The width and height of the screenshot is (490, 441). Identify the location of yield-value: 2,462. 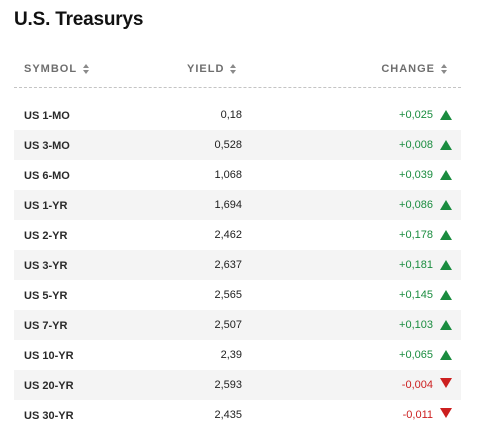
(228, 235).